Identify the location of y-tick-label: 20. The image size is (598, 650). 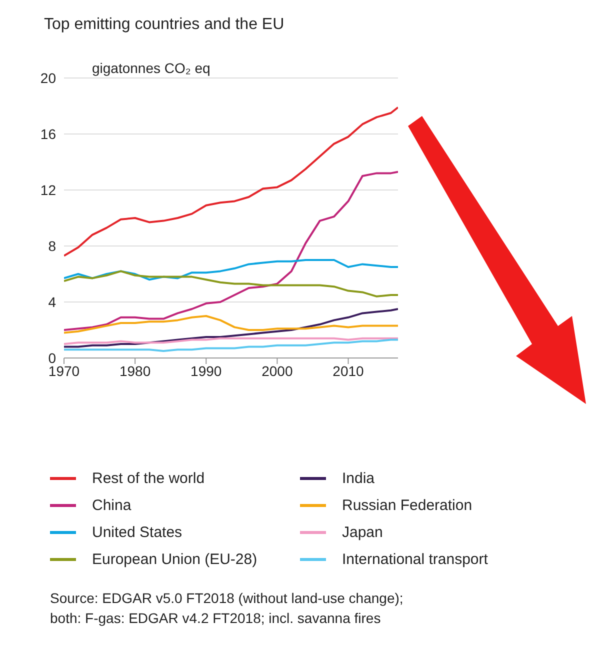
(48, 78).